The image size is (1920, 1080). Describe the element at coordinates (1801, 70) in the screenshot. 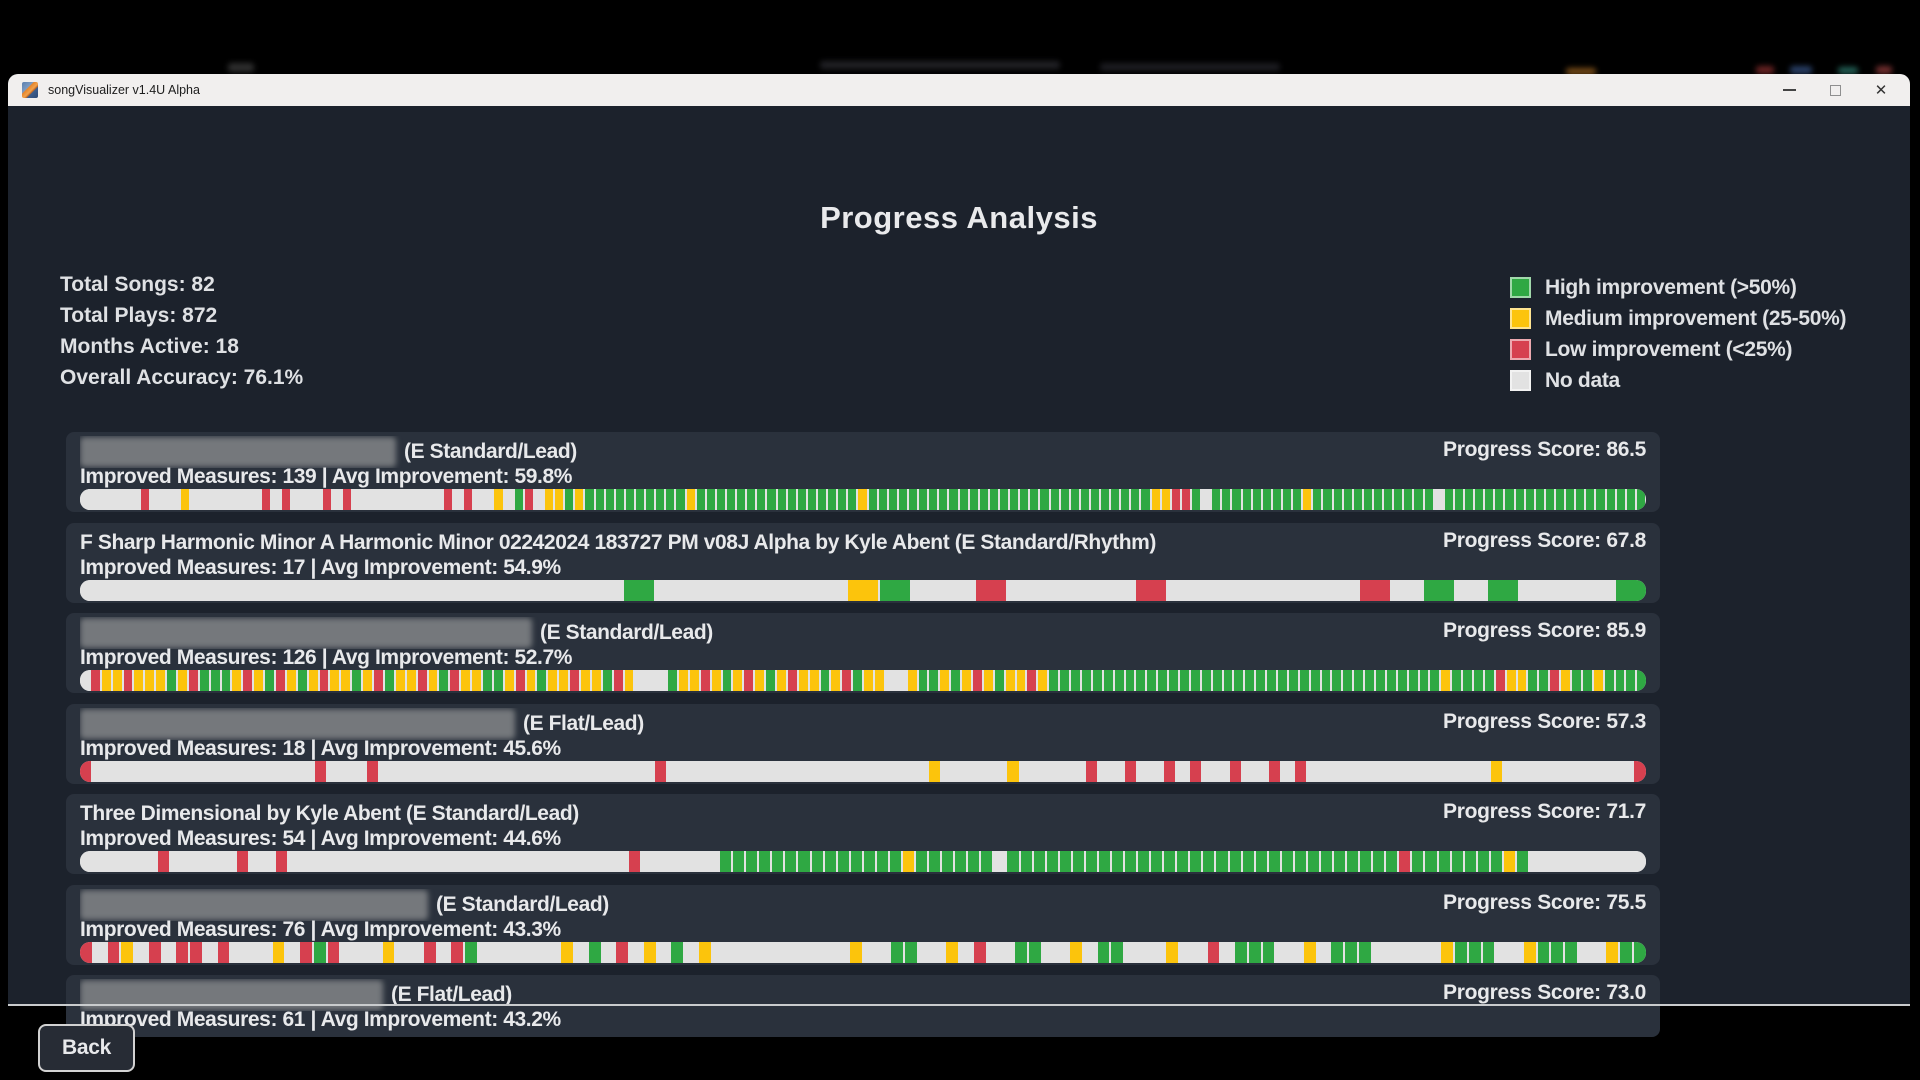

I see `desktop-glimpse-smudge` at that location.